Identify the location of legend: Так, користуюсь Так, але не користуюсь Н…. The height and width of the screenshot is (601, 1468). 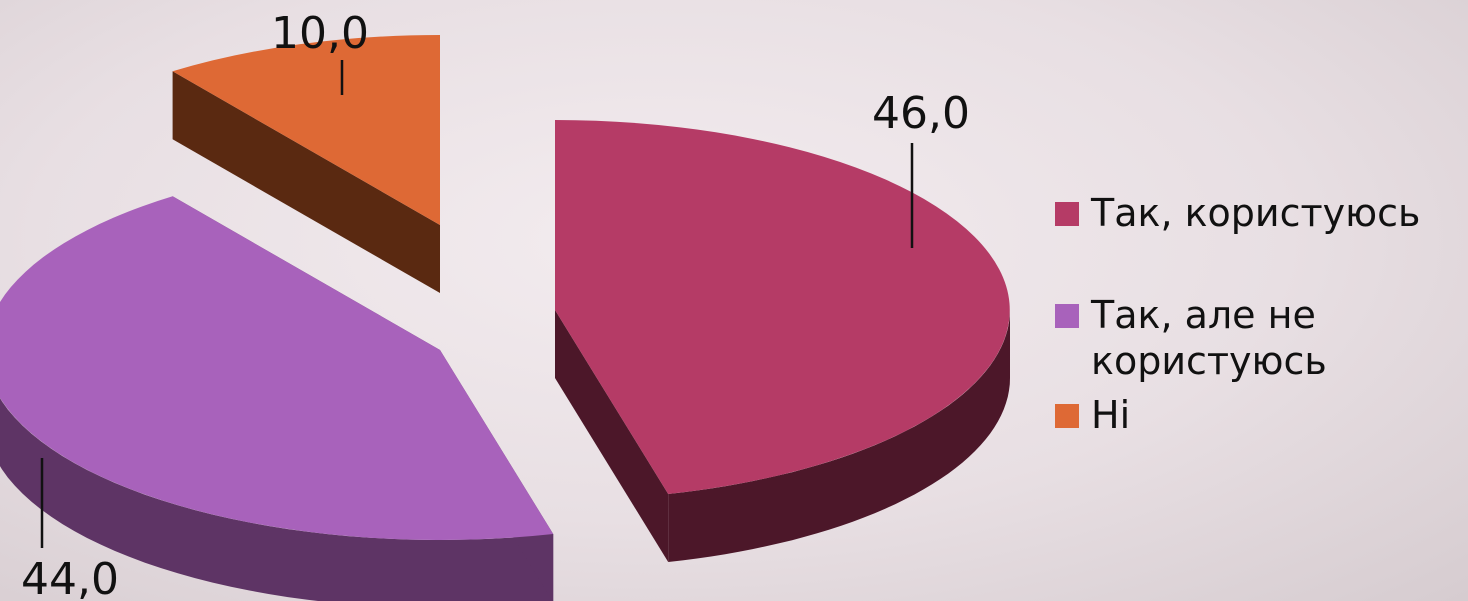
(1260, 314).